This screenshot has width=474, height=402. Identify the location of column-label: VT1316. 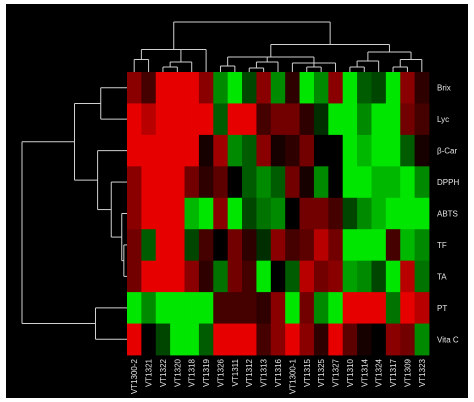
(278, 372).